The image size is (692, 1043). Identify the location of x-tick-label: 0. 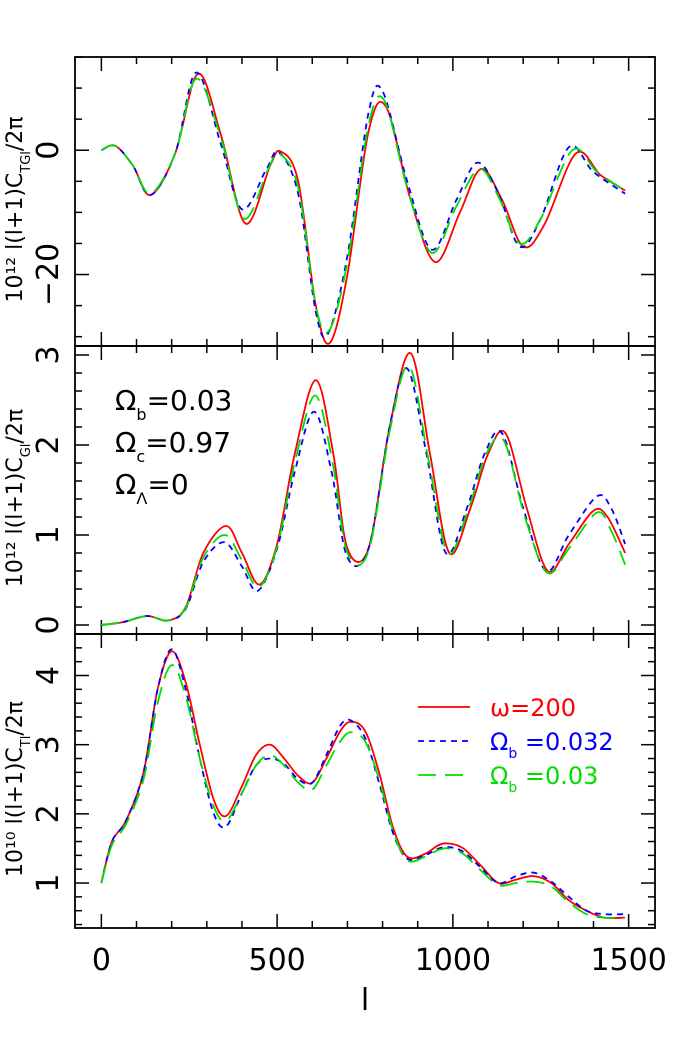
(101, 960).